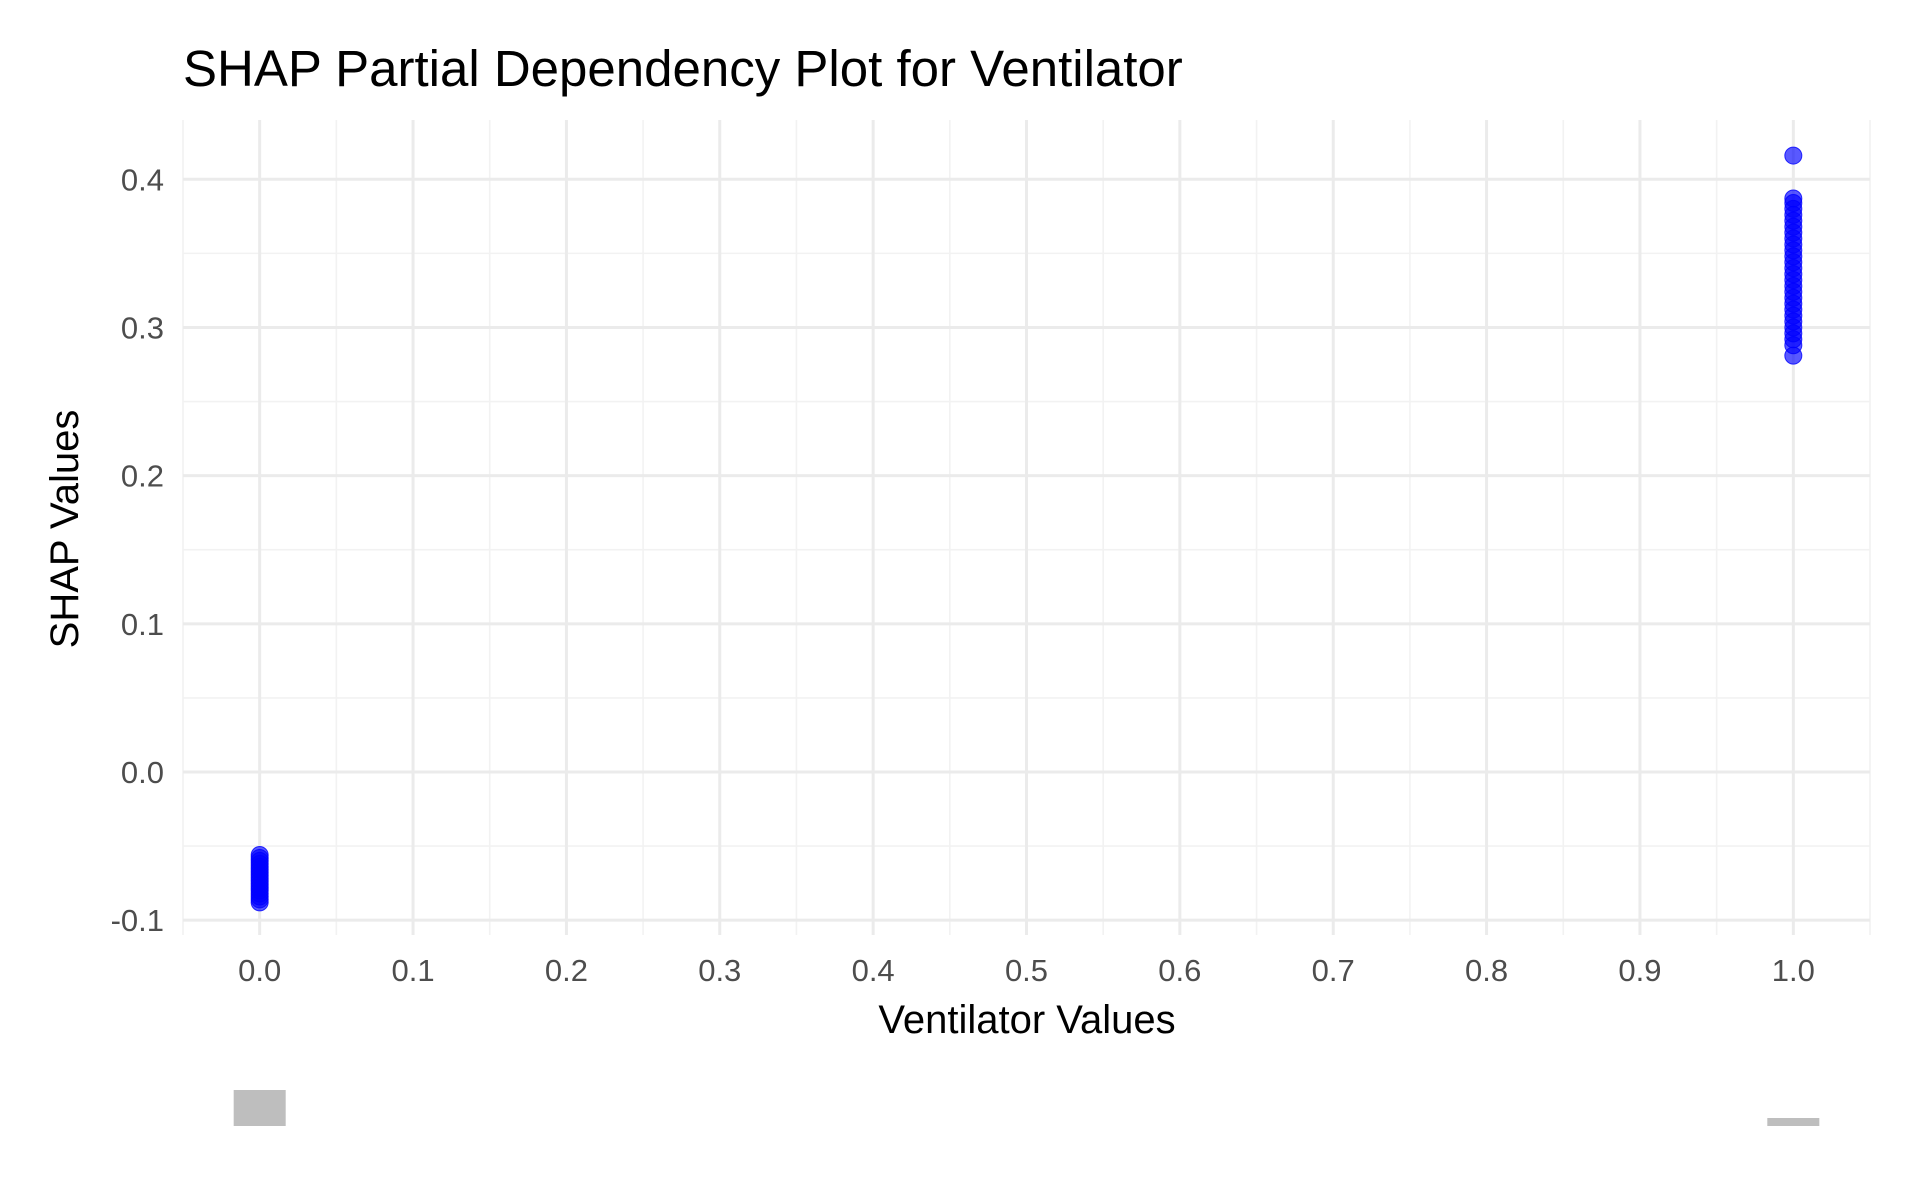  Describe the element at coordinates (142, 179) in the screenshot. I see `y-tick-label: 0.4` at that location.